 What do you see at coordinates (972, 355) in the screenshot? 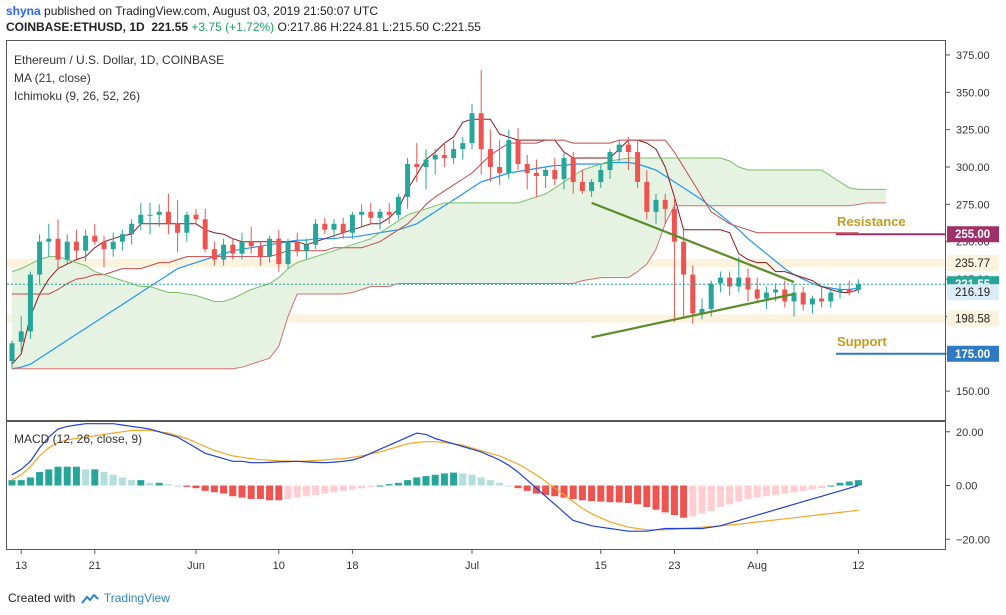
I see `price-label: 175.00` at bounding box center [972, 355].